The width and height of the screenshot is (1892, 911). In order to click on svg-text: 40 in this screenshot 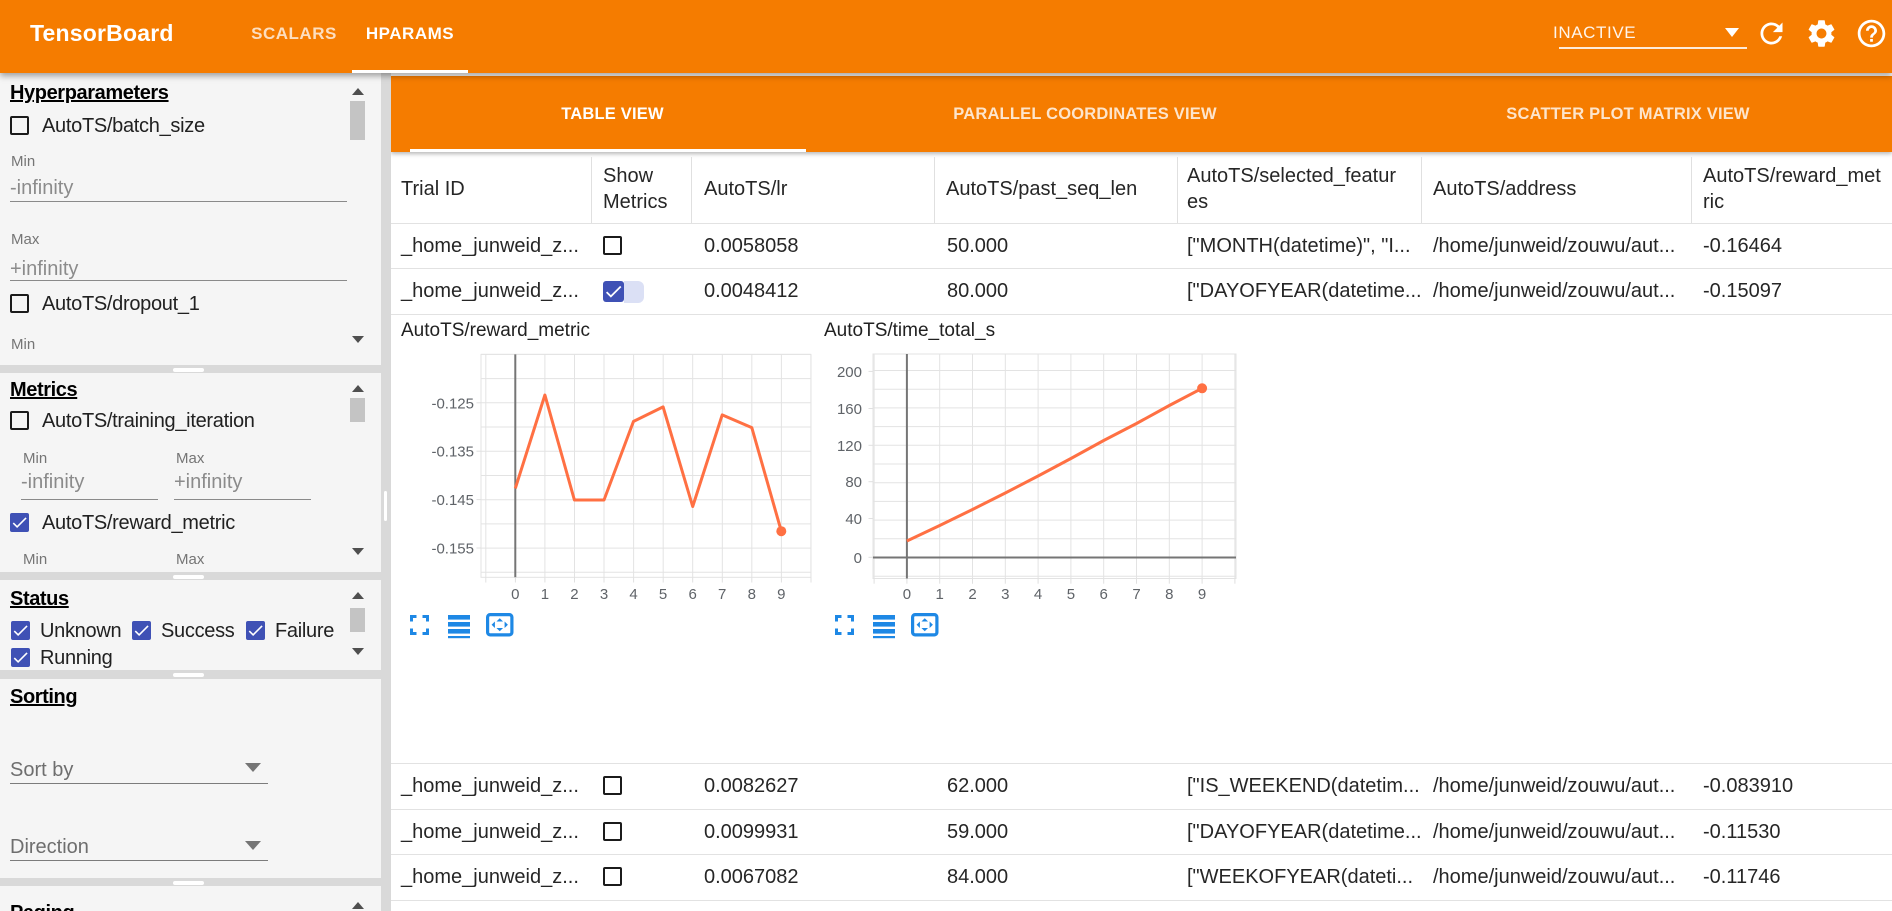, I will do `click(853, 519)`.